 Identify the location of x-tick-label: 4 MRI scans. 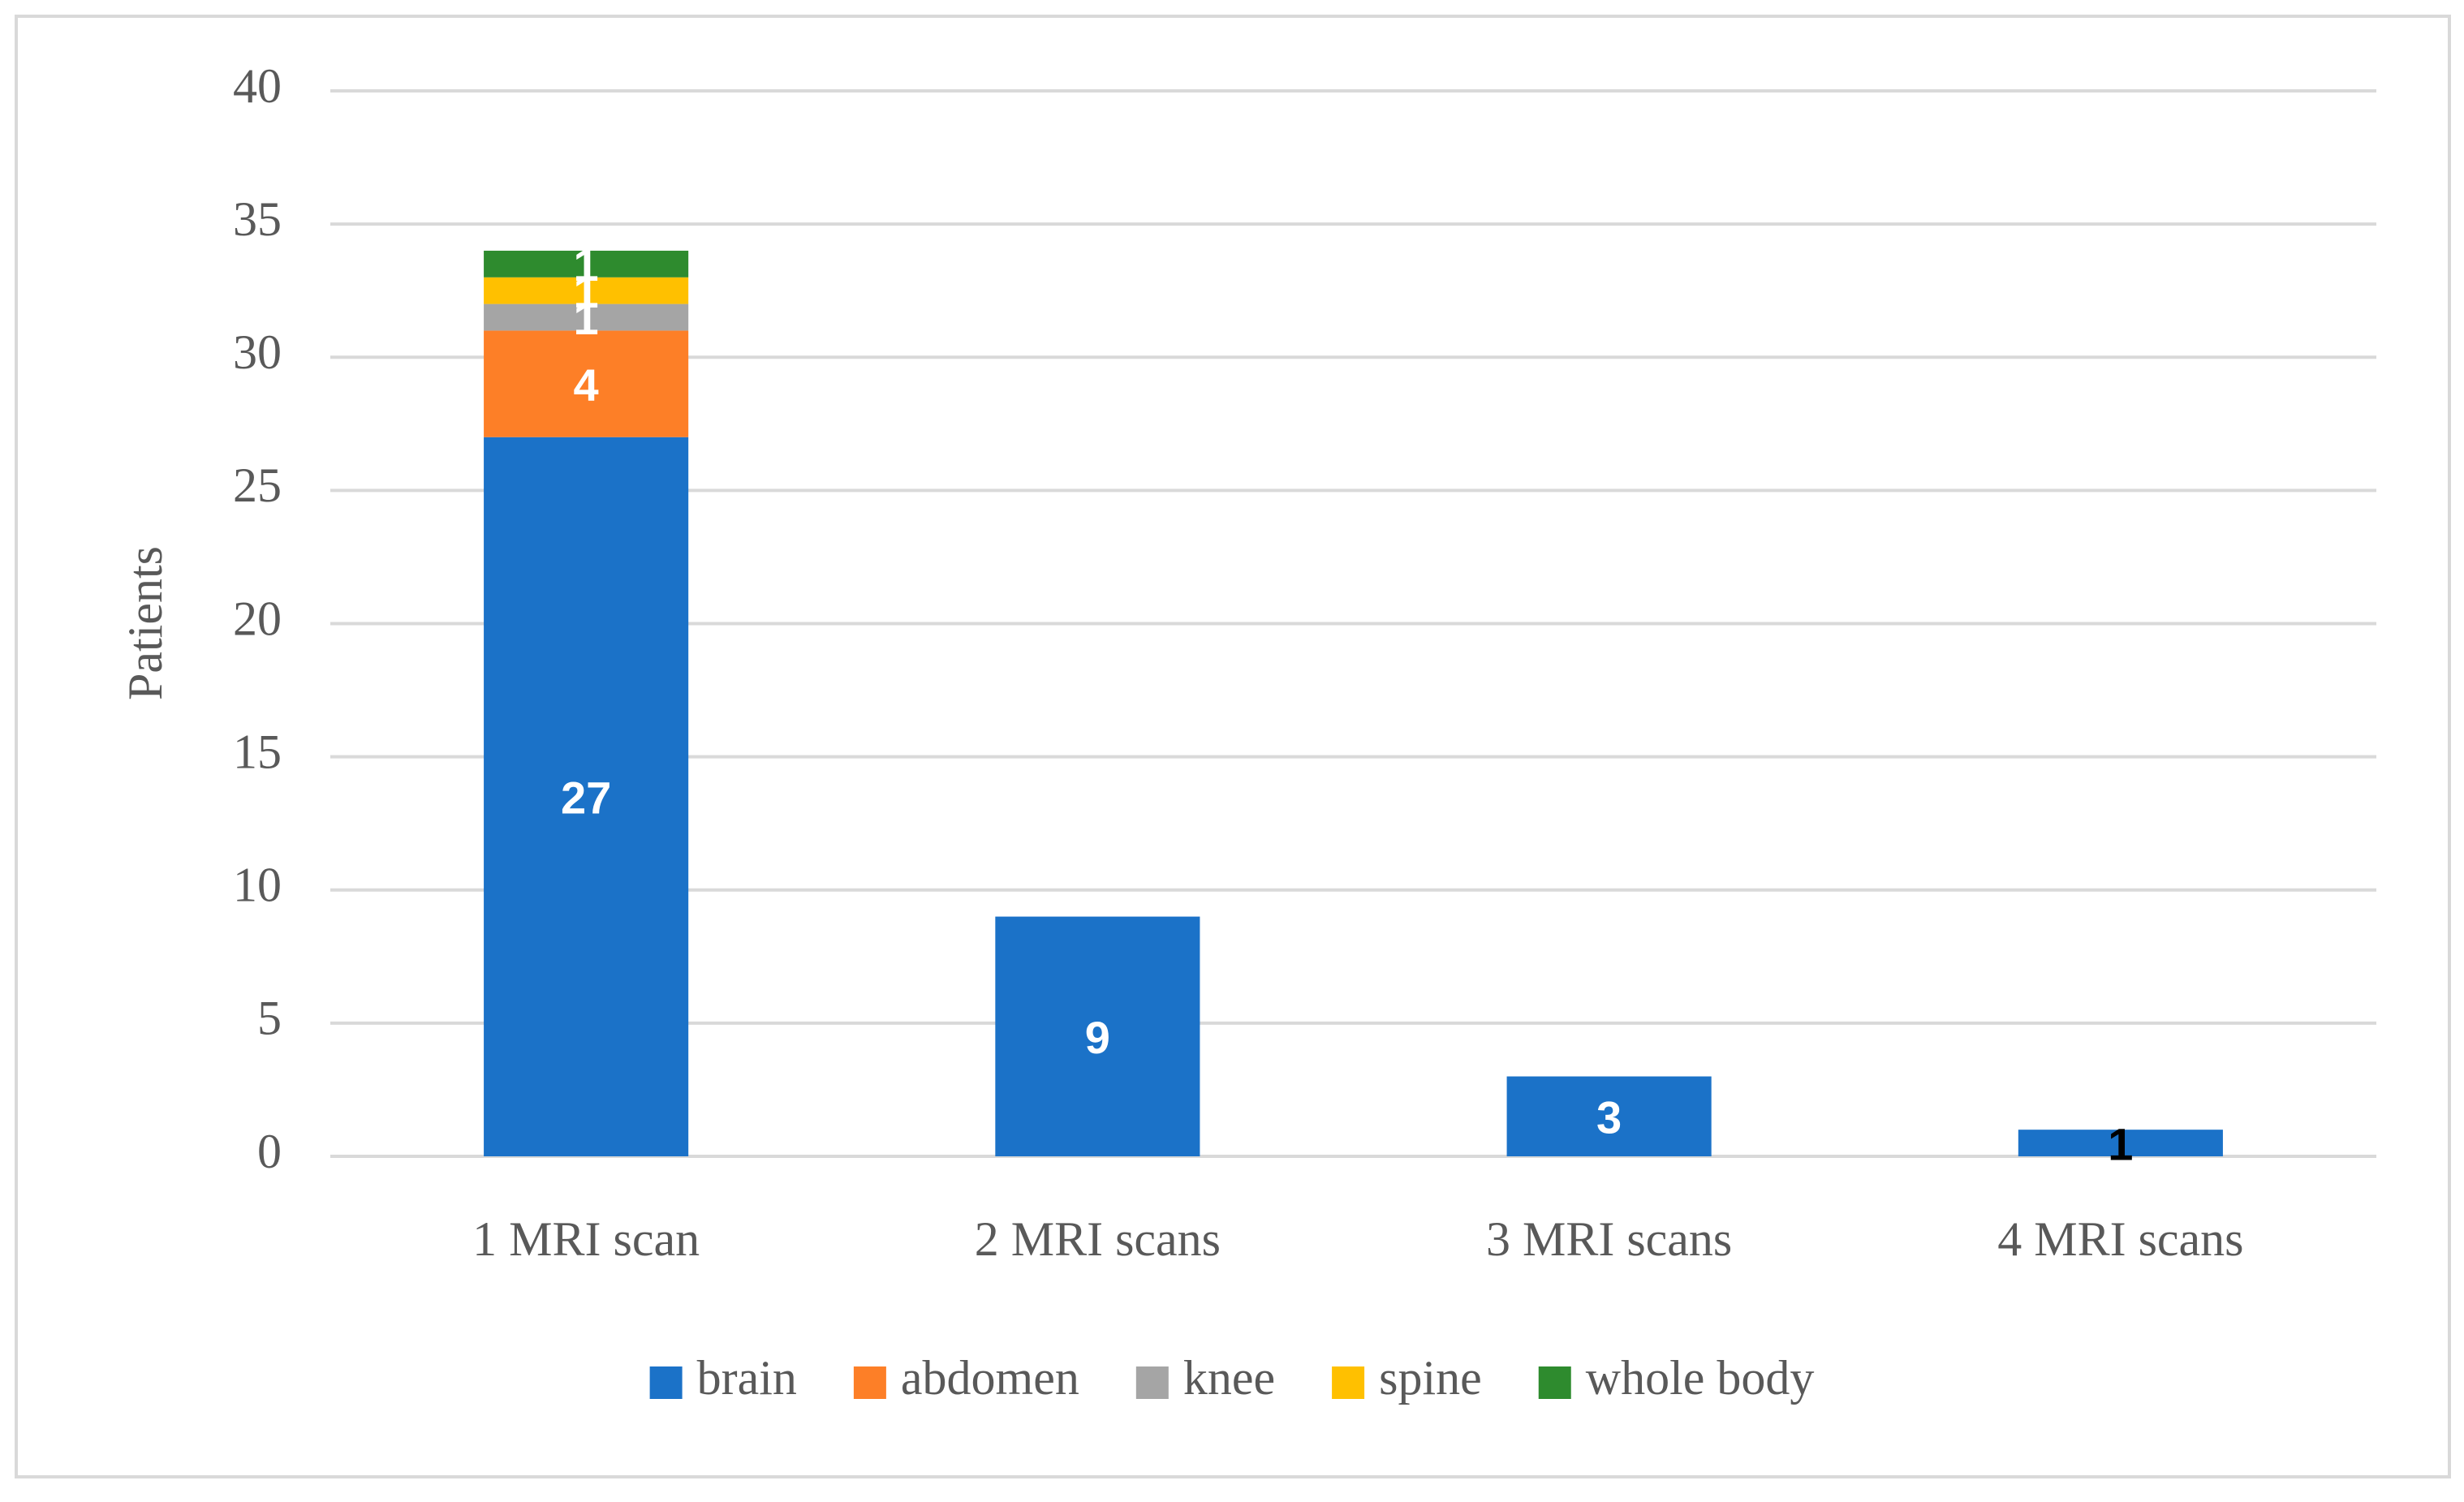
(2120, 1239).